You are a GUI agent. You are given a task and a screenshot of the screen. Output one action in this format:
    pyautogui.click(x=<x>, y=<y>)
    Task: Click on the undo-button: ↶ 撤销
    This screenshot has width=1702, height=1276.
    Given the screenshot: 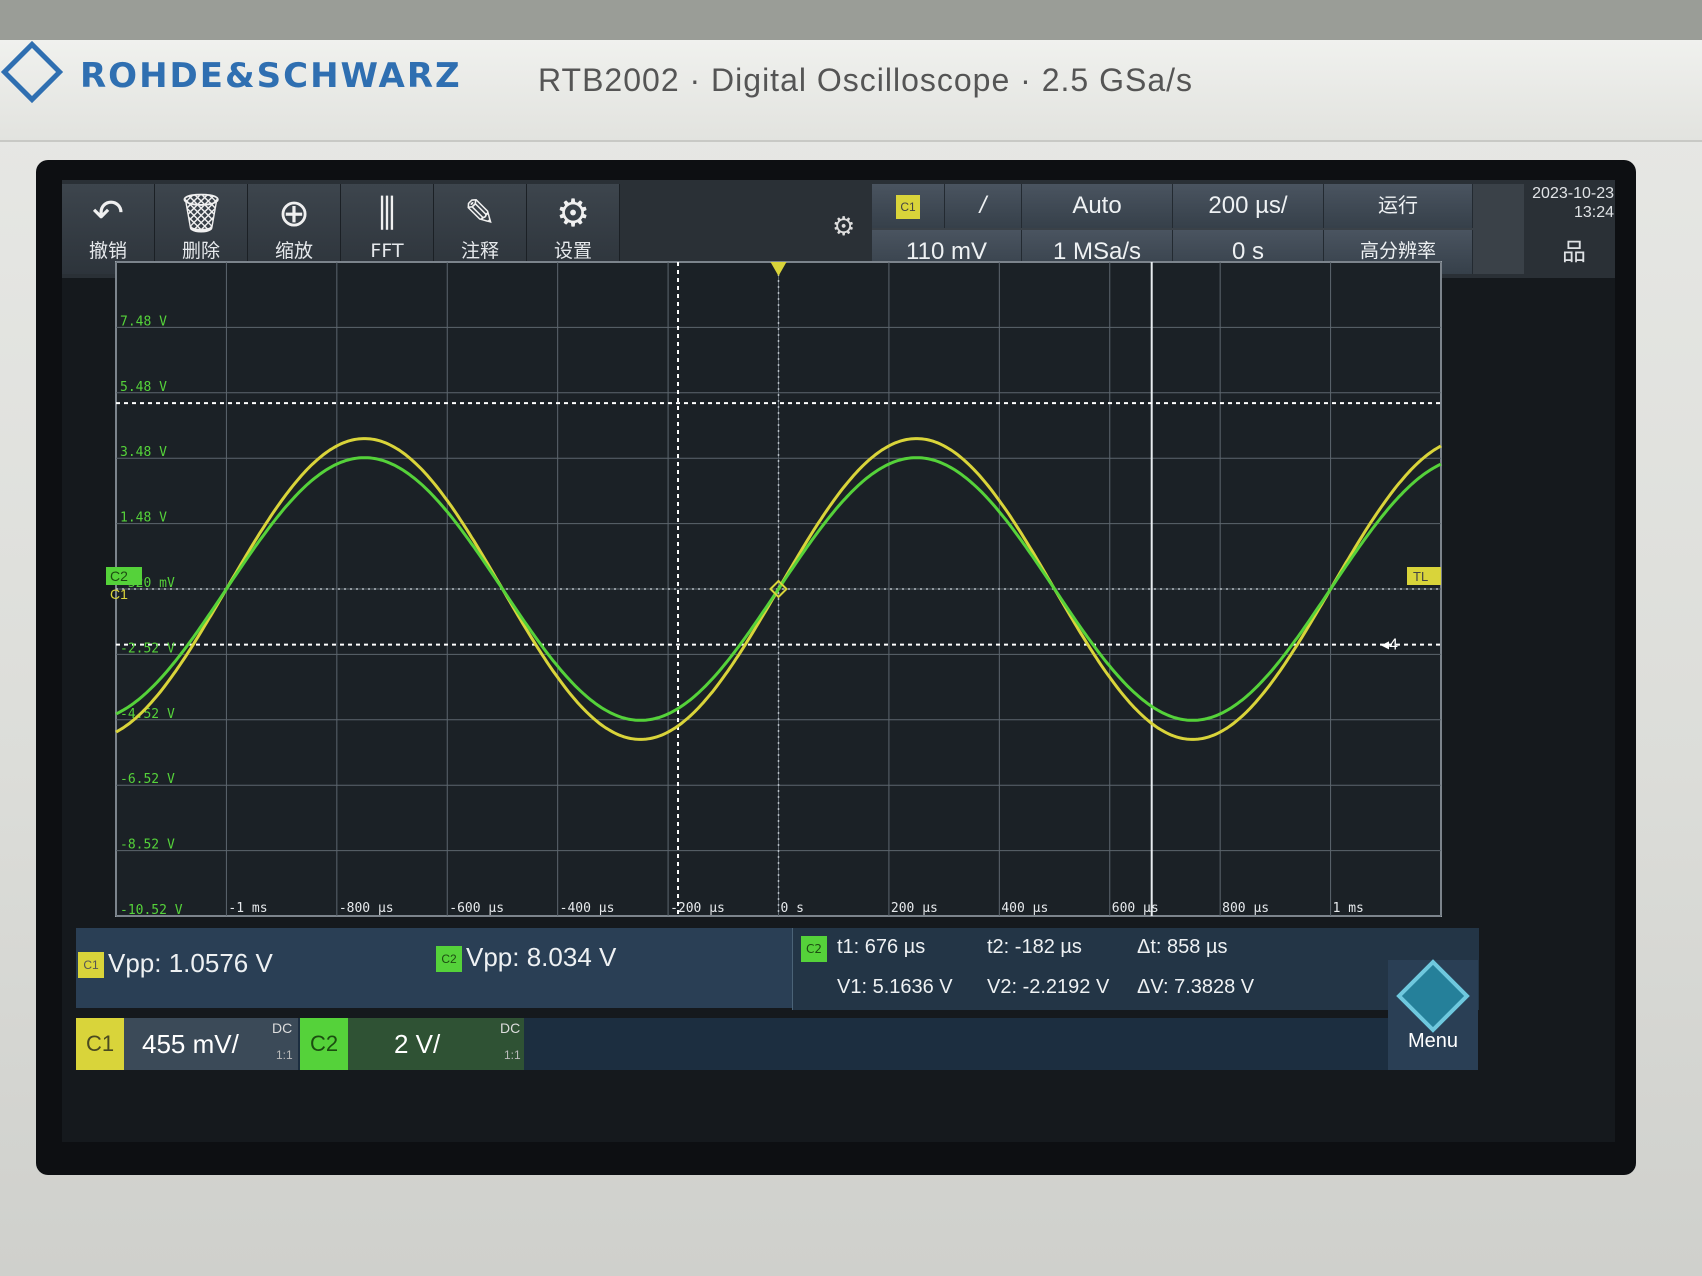 What is the action you would take?
    pyautogui.click(x=108, y=229)
    